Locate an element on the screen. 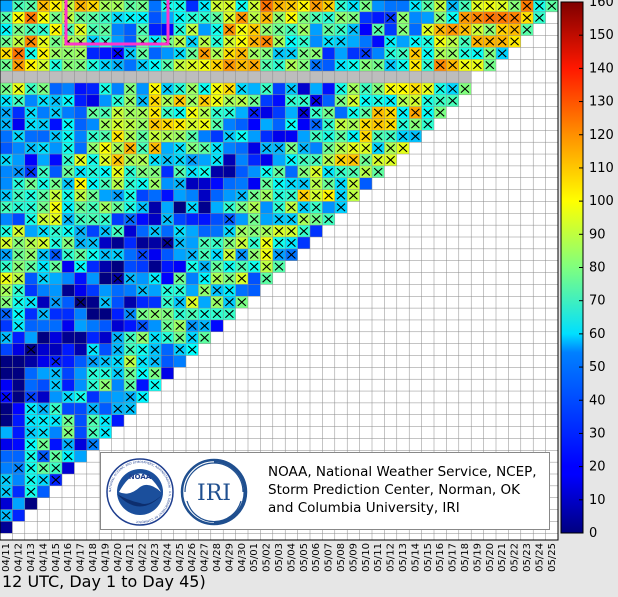 Image resolution: width=618 pixels, height=597 pixels. colorbar-tick-label: 30 is located at coordinates (597, 433).